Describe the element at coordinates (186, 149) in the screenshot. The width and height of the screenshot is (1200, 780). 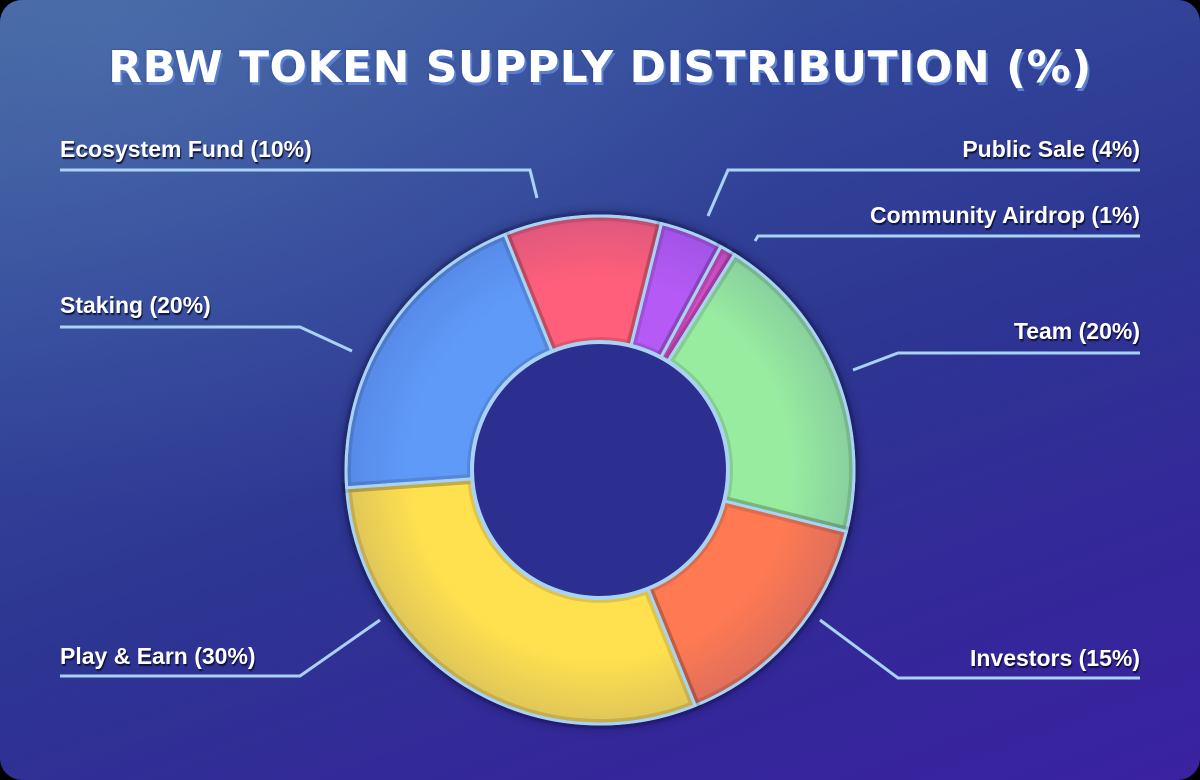
I see `label-ecosystem-fund: Ecosystem Fund (10%)` at that location.